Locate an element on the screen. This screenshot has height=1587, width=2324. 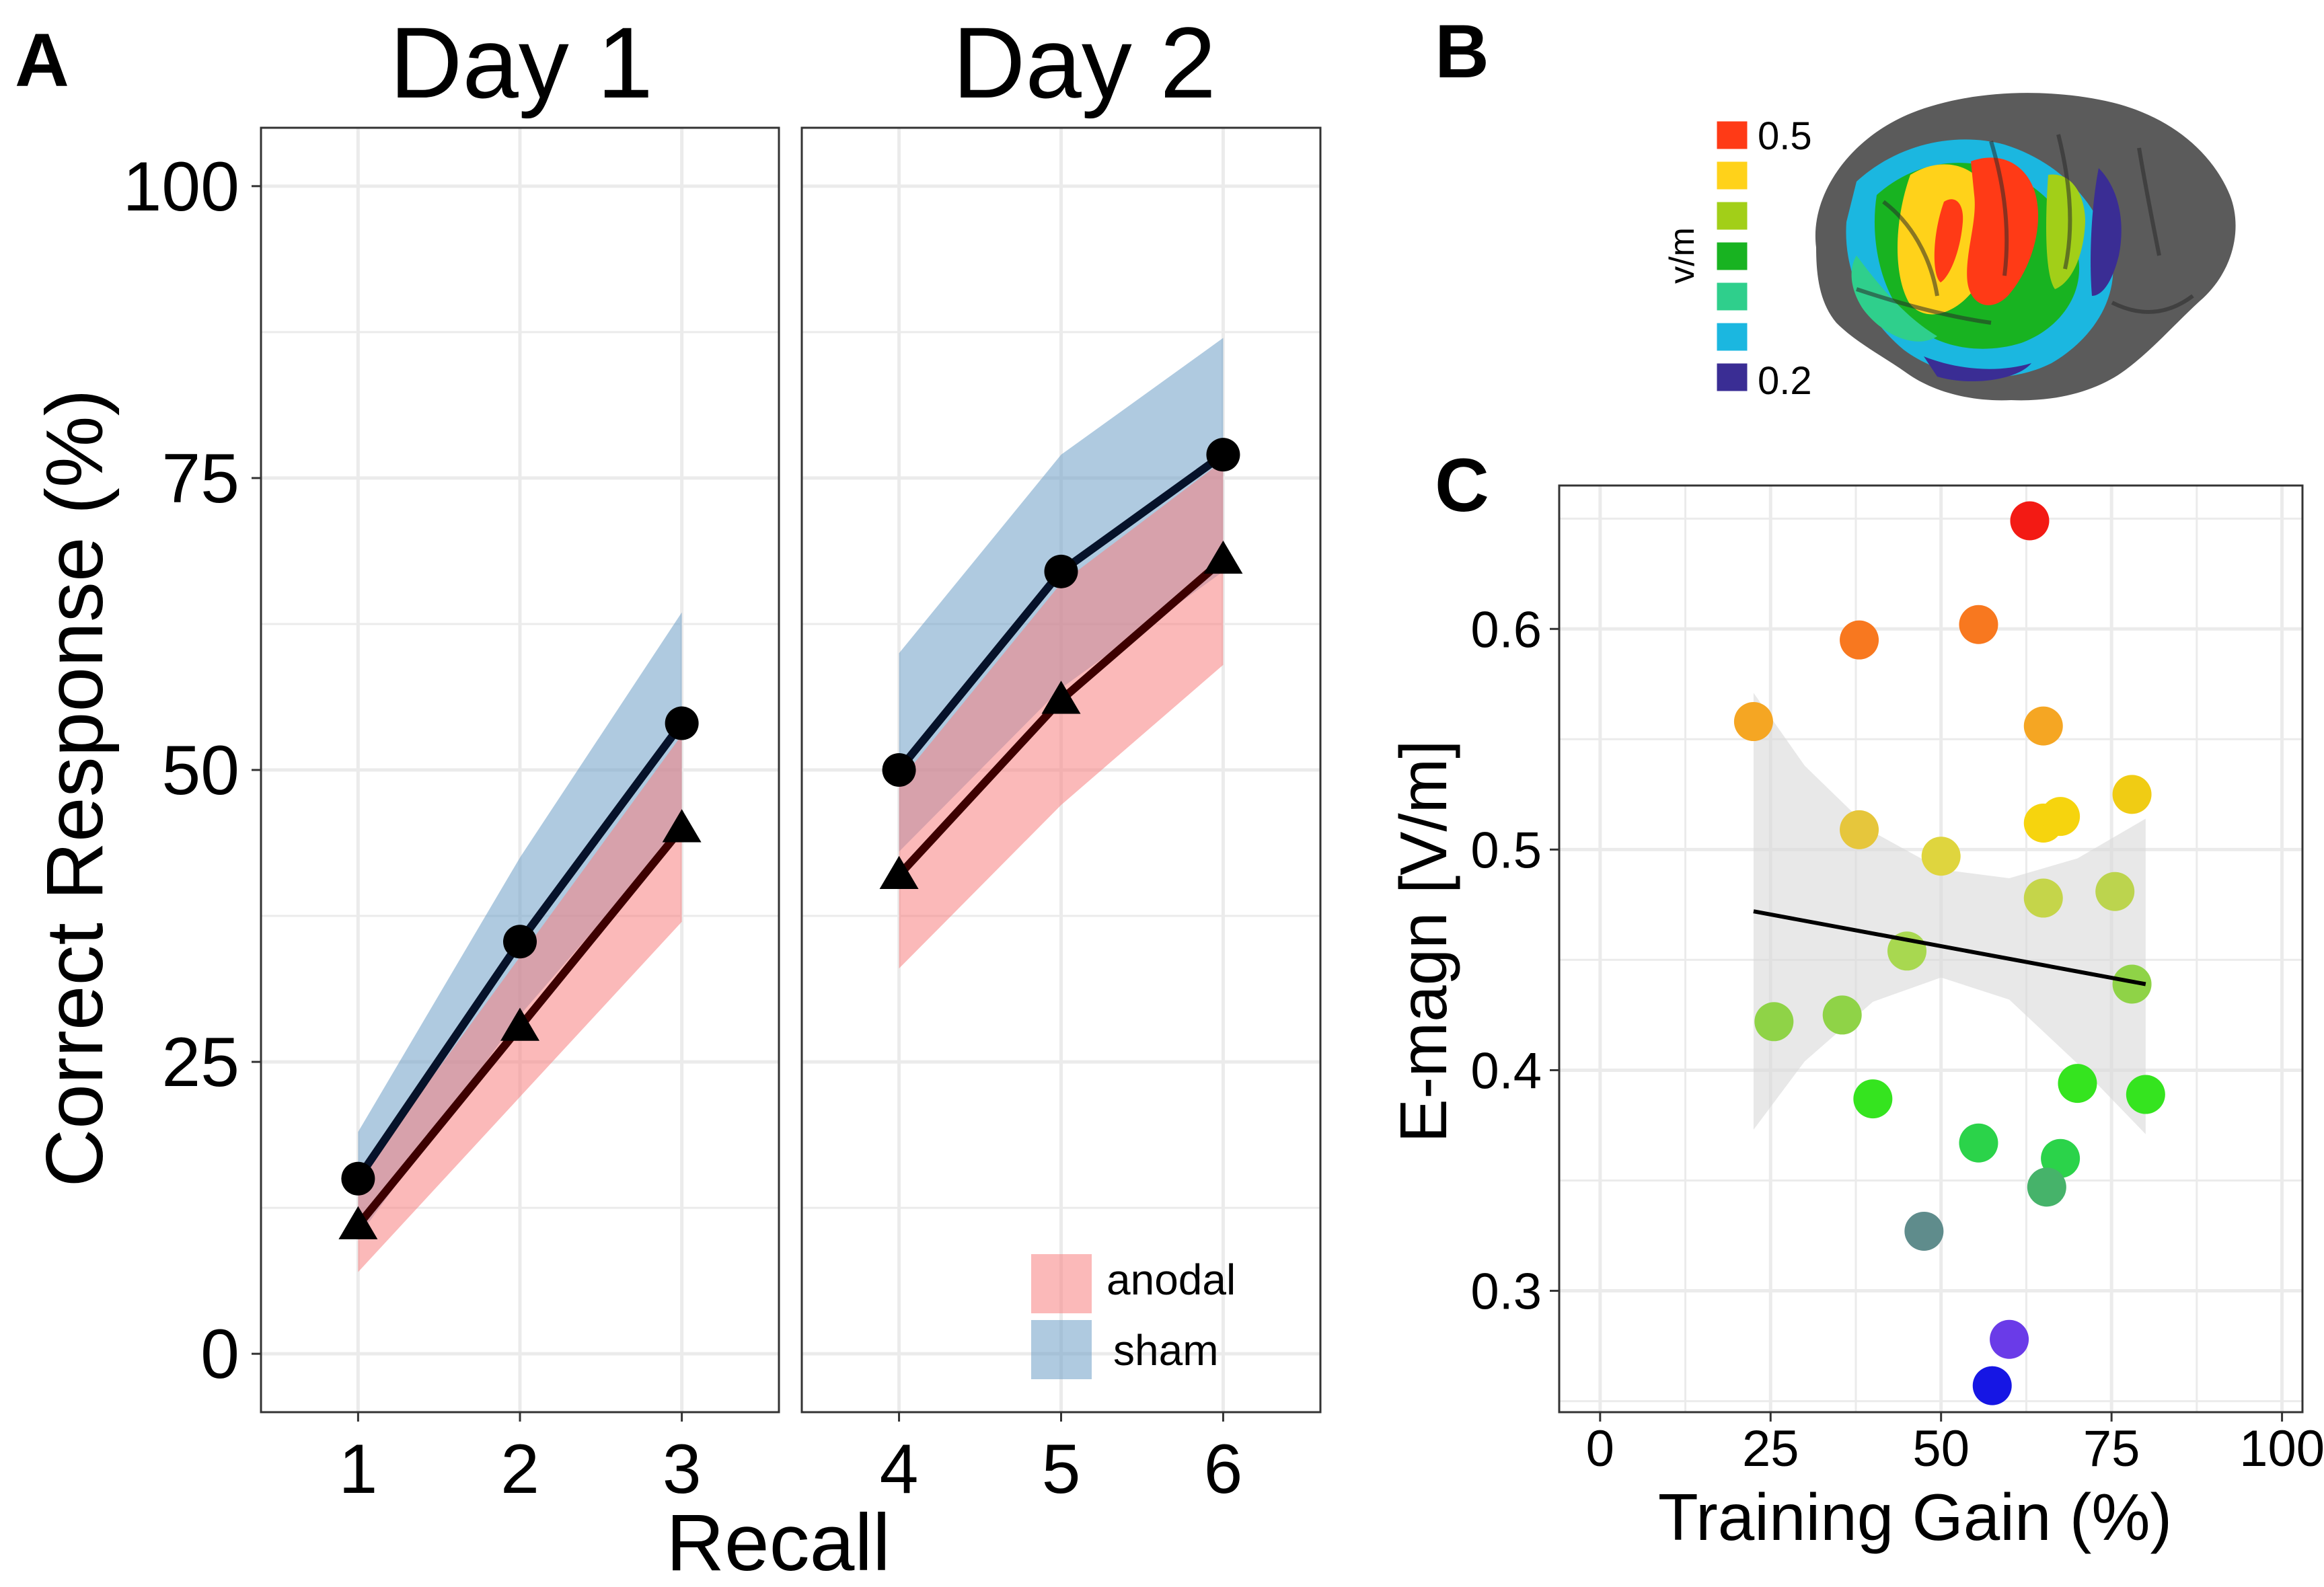
y-axis-ticks-a: 0 25 50 75 100 is located at coordinates (191, 770).